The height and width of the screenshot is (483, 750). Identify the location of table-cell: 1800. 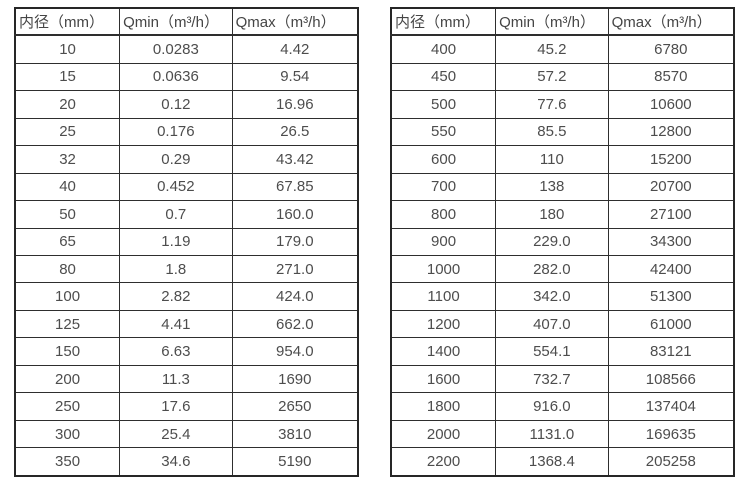
(443, 406).